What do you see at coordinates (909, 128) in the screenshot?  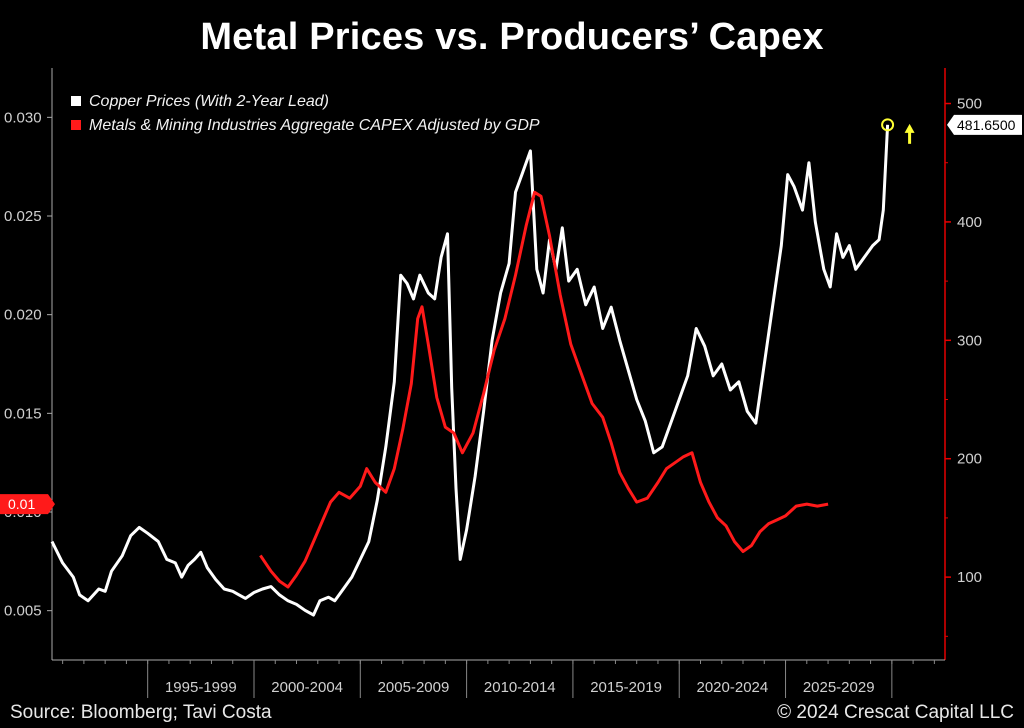 I see `up-arrow-icon` at bounding box center [909, 128].